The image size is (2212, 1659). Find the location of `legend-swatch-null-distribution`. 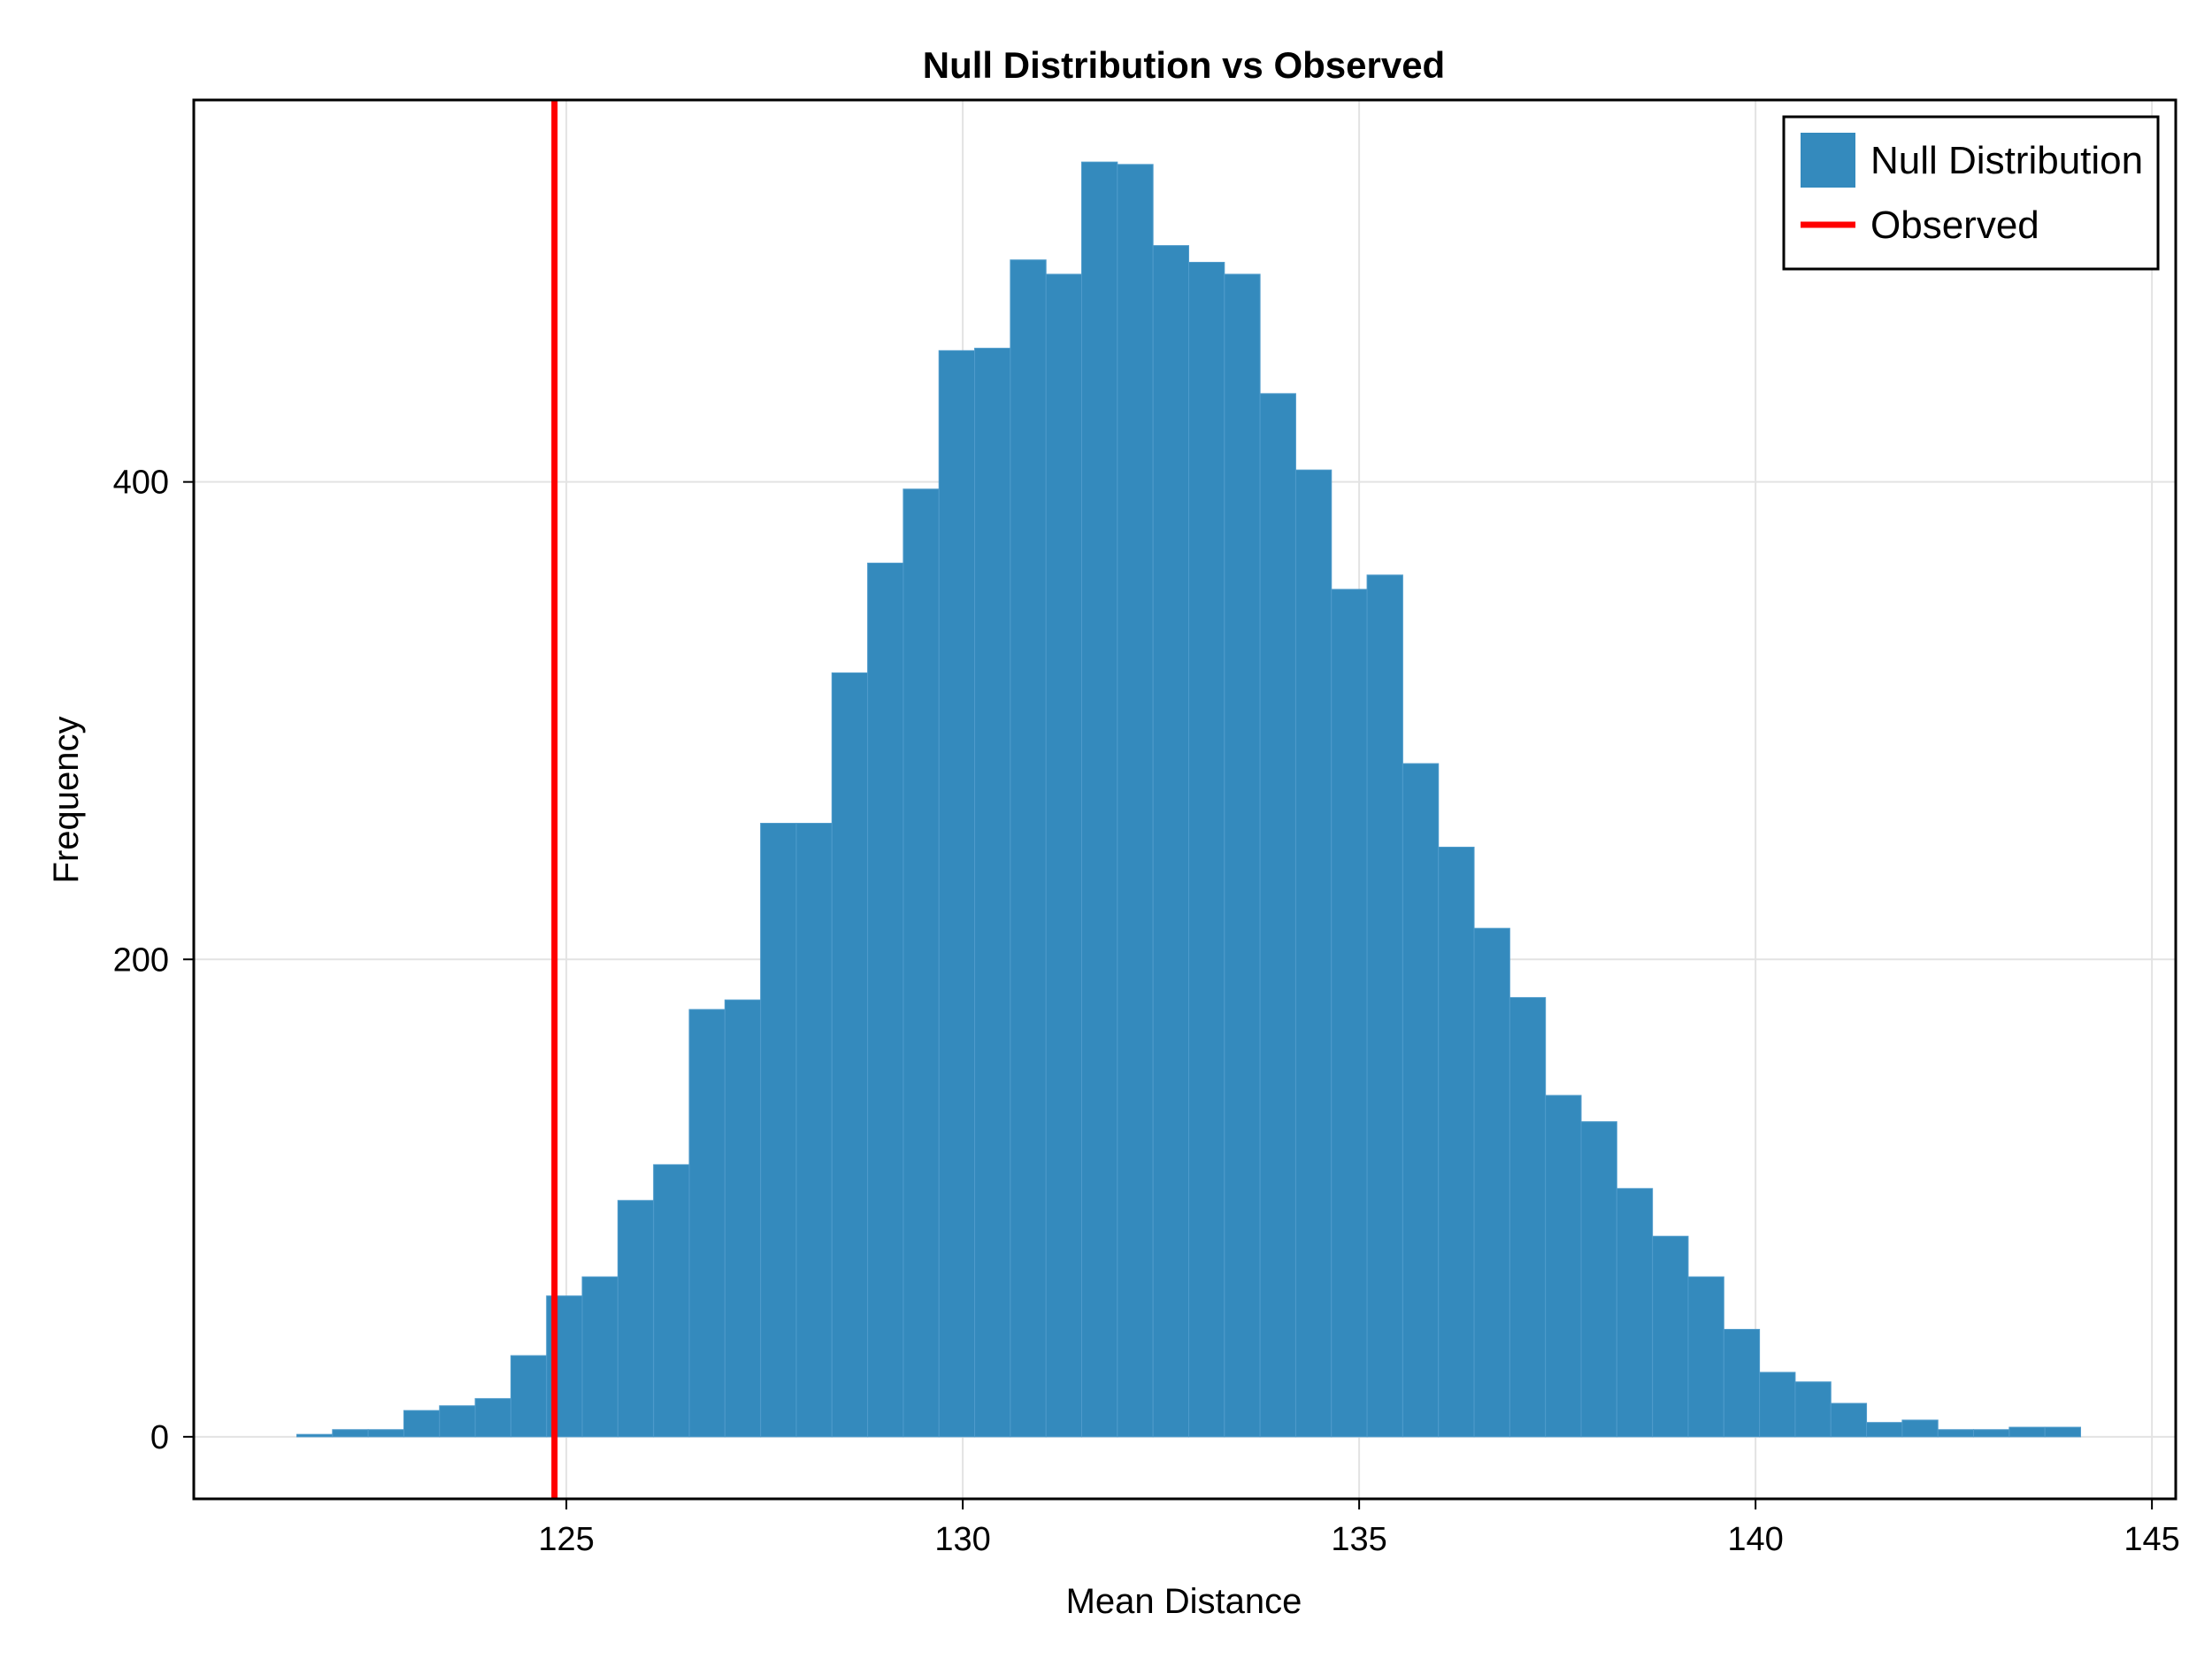

legend-swatch-null-distribution is located at coordinates (1828, 161).